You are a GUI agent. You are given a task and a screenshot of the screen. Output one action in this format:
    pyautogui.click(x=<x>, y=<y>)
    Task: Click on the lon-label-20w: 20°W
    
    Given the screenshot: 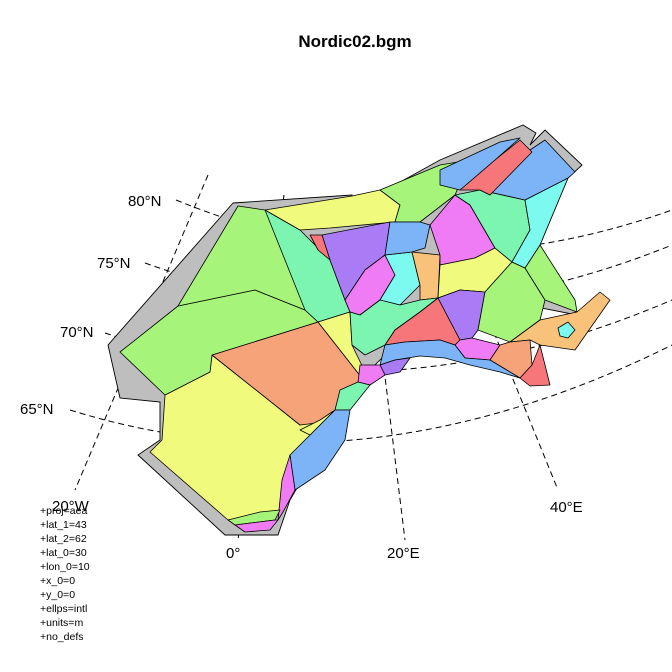 What is the action you would take?
    pyautogui.click(x=71, y=506)
    